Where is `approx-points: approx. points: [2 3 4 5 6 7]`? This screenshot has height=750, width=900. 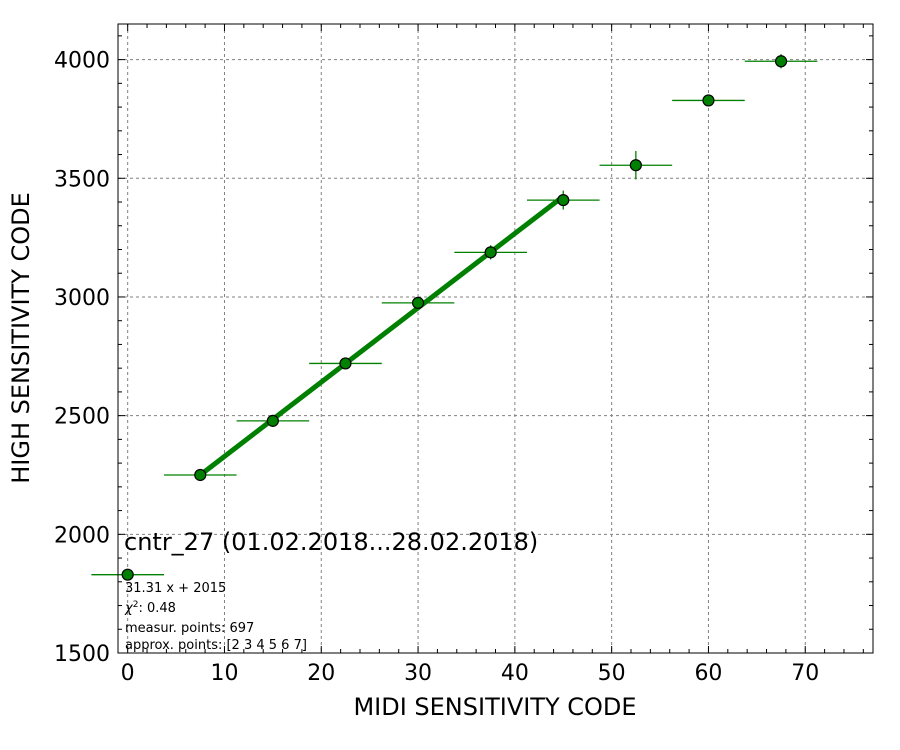 approx-points: approx. points: [2 3 4 5 6 7] is located at coordinates (216, 645).